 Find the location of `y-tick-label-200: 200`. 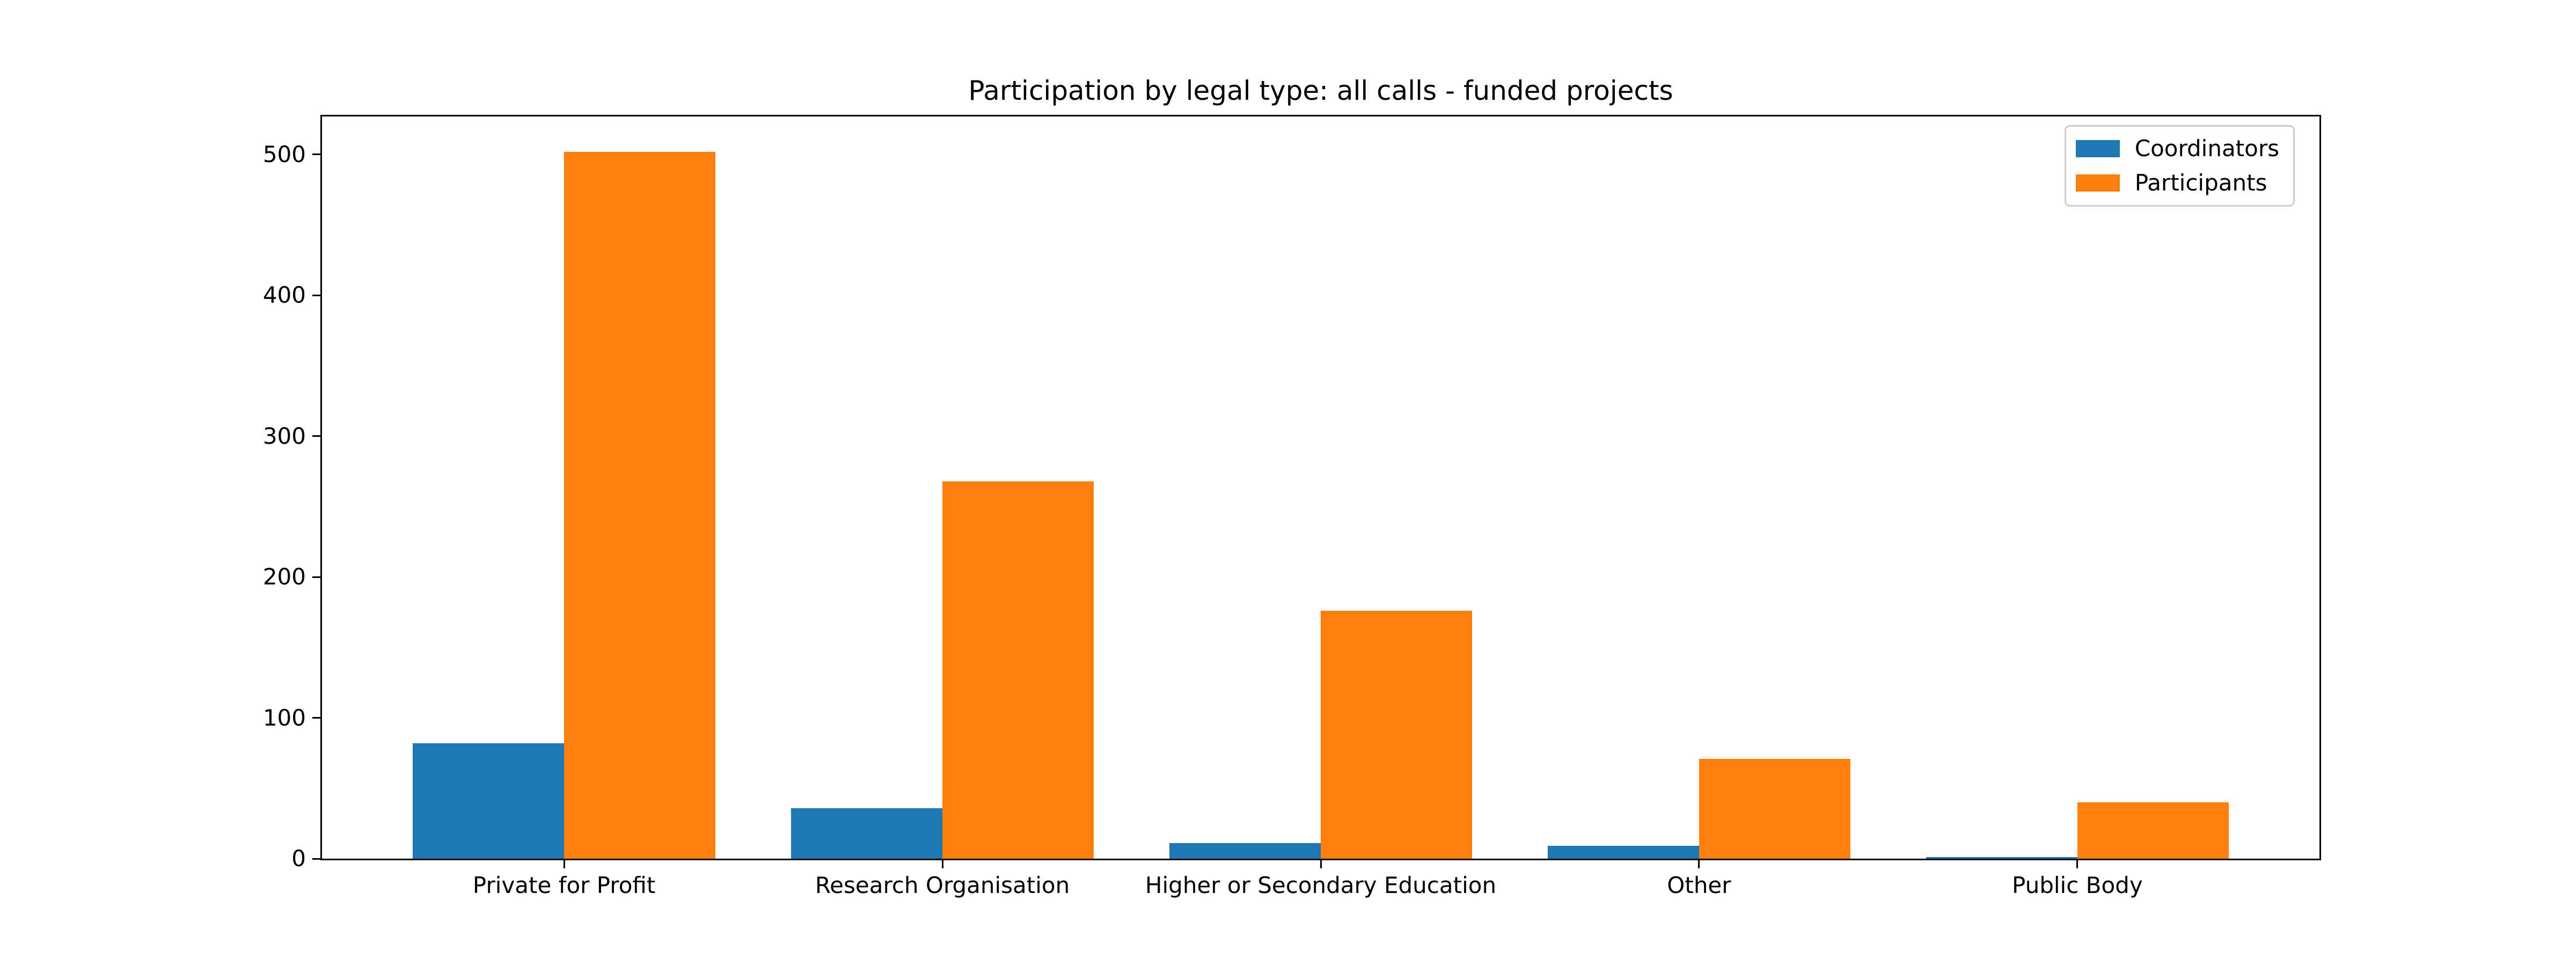

y-tick-label-200: 200 is located at coordinates (284, 577).